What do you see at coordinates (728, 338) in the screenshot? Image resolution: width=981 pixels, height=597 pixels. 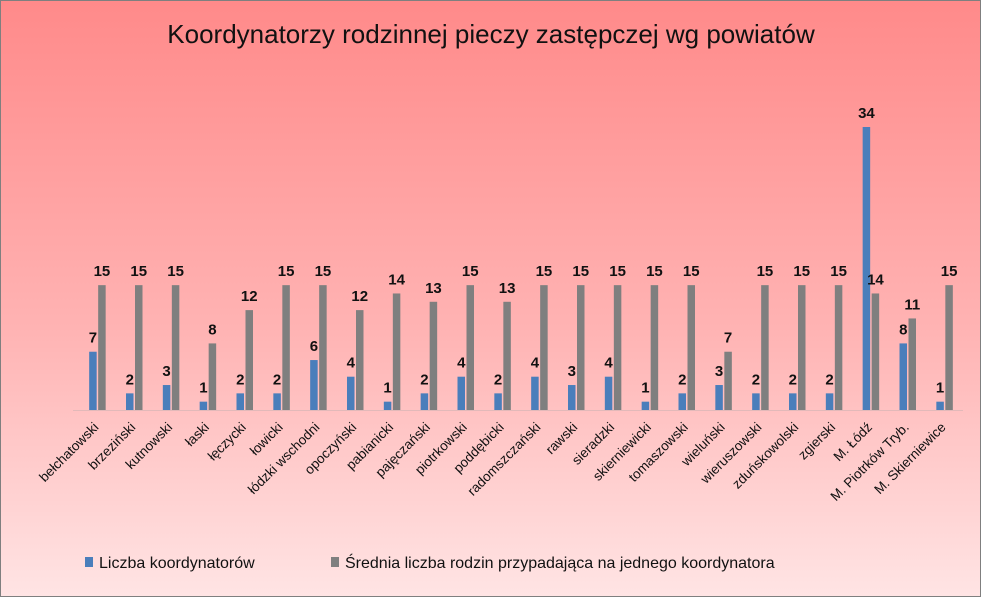 I see `data-label-families: 7` at bounding box center [728, 338].